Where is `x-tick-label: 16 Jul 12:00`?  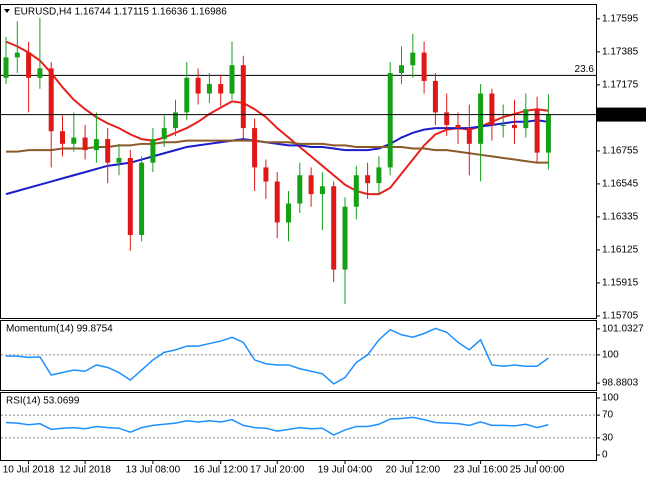
x-tick-label: 16 Jul 12:00 is located at coordinates (220, 470).